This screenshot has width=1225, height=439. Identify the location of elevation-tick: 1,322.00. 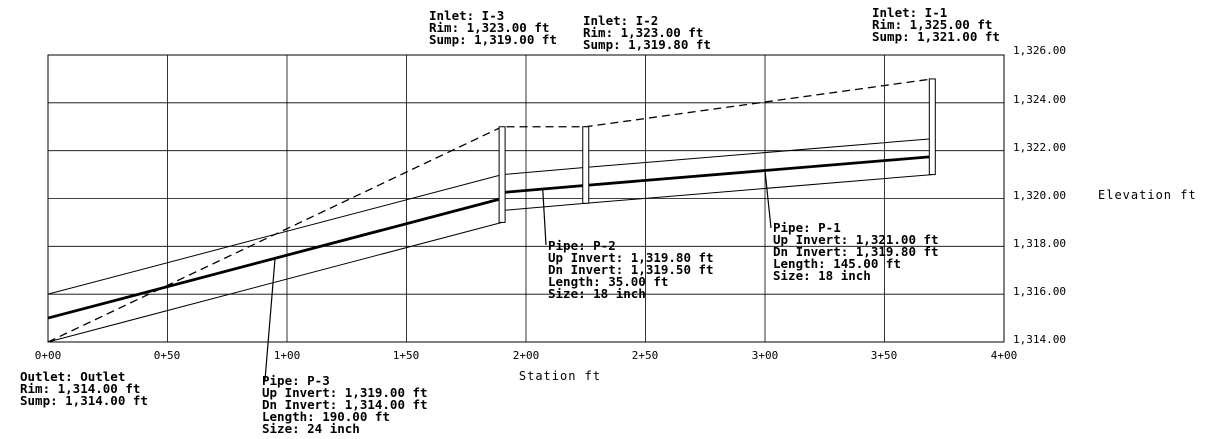
(1039, 147).